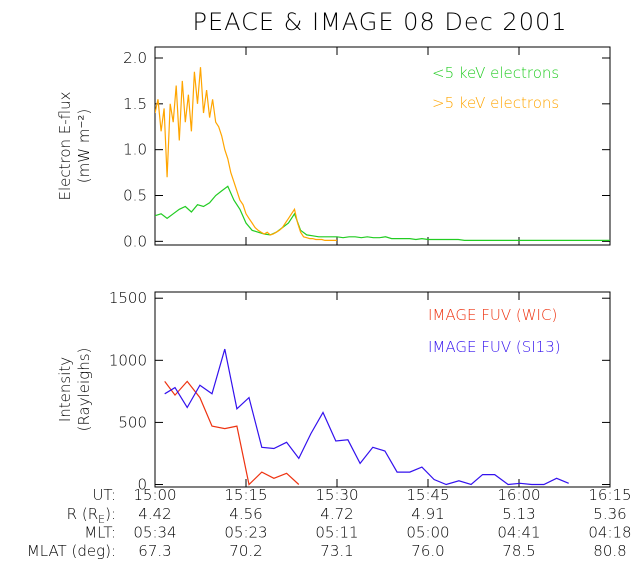 Image resolution: width=636 pixels, height=577 pixels. I want to click on table-cell: 05:23, so click(245, 533).